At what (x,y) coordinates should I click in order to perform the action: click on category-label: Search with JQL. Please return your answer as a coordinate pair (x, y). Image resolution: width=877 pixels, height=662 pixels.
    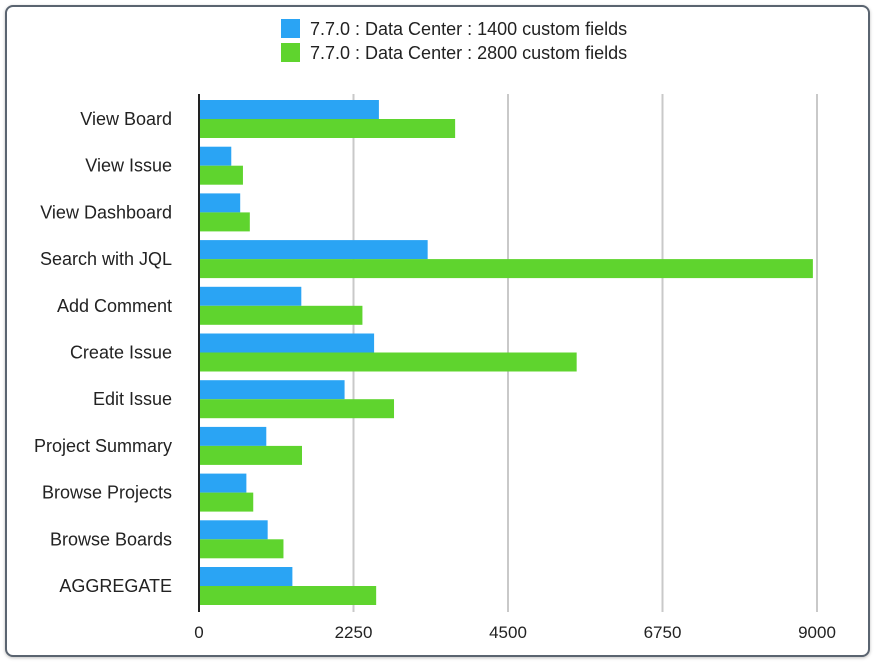
    Looking at the image, I should click on (106, 259).